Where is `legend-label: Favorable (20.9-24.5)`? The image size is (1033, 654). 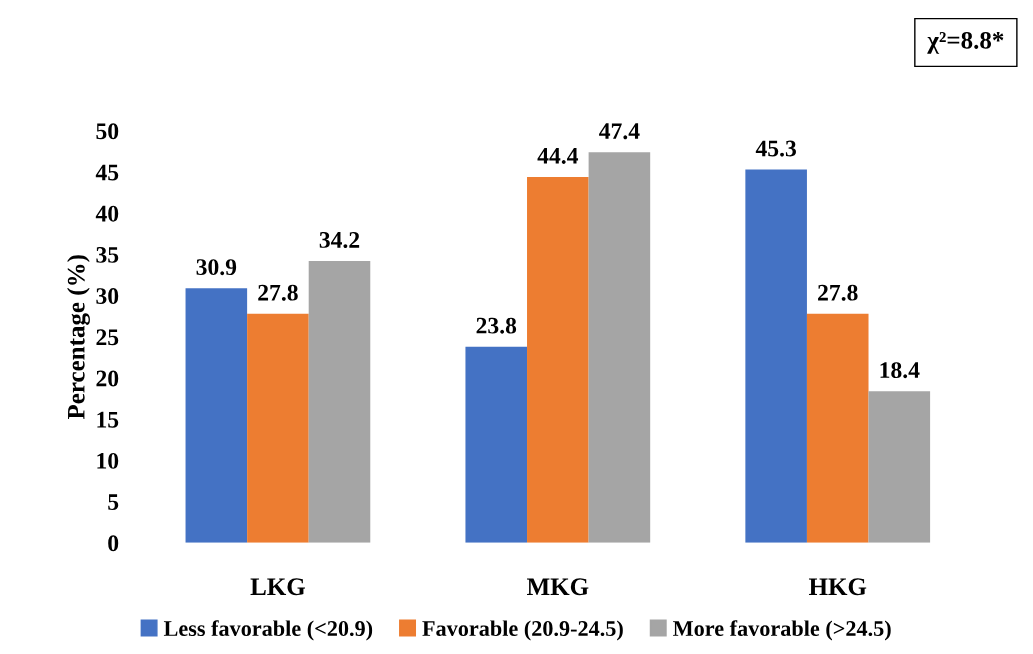 legend-label: Favorable (20.9-24.5) is located at coordinates (522, 630).